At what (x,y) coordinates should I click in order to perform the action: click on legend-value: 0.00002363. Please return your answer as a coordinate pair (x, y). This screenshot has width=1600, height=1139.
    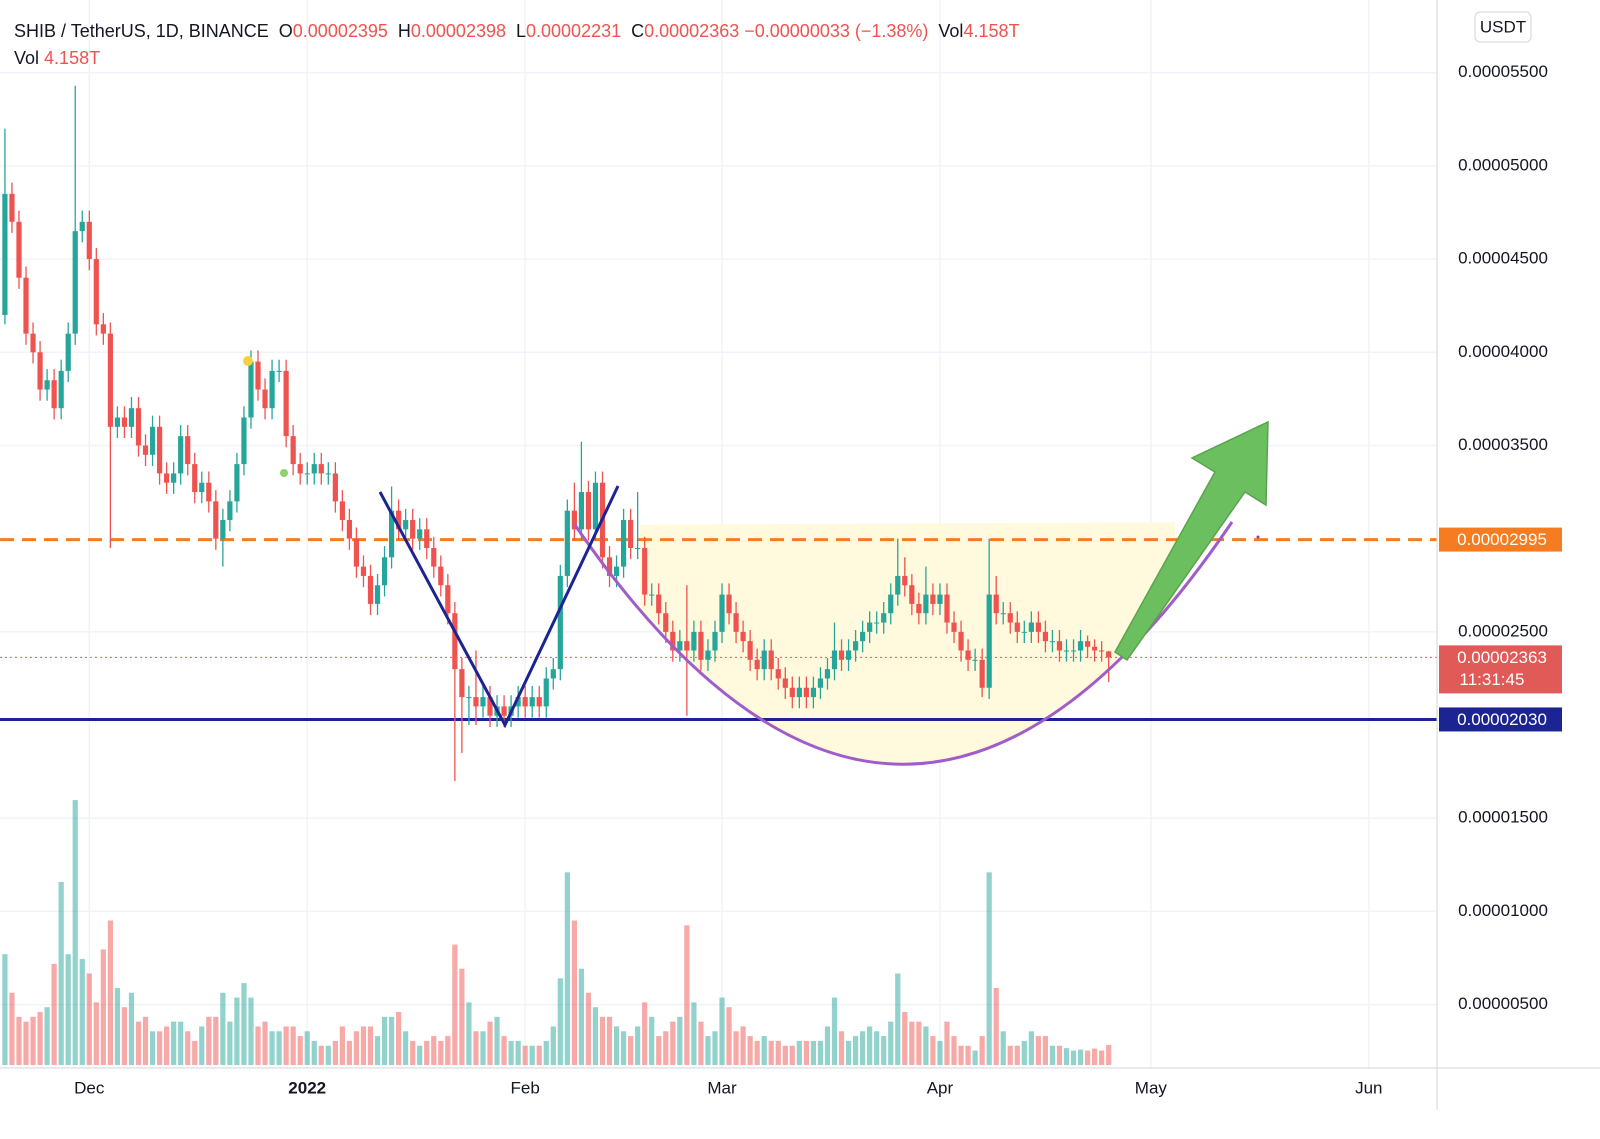
    Looking at the image, I should click on (692, 31).